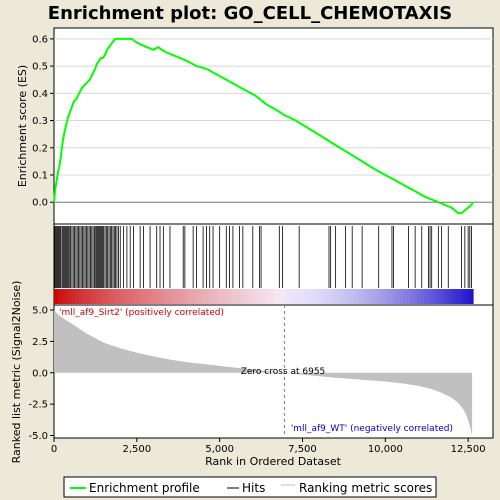  I want to click on positive-correlation-label: 'mll_af9_Sirt2' (positively correlated), so click(141, 313).